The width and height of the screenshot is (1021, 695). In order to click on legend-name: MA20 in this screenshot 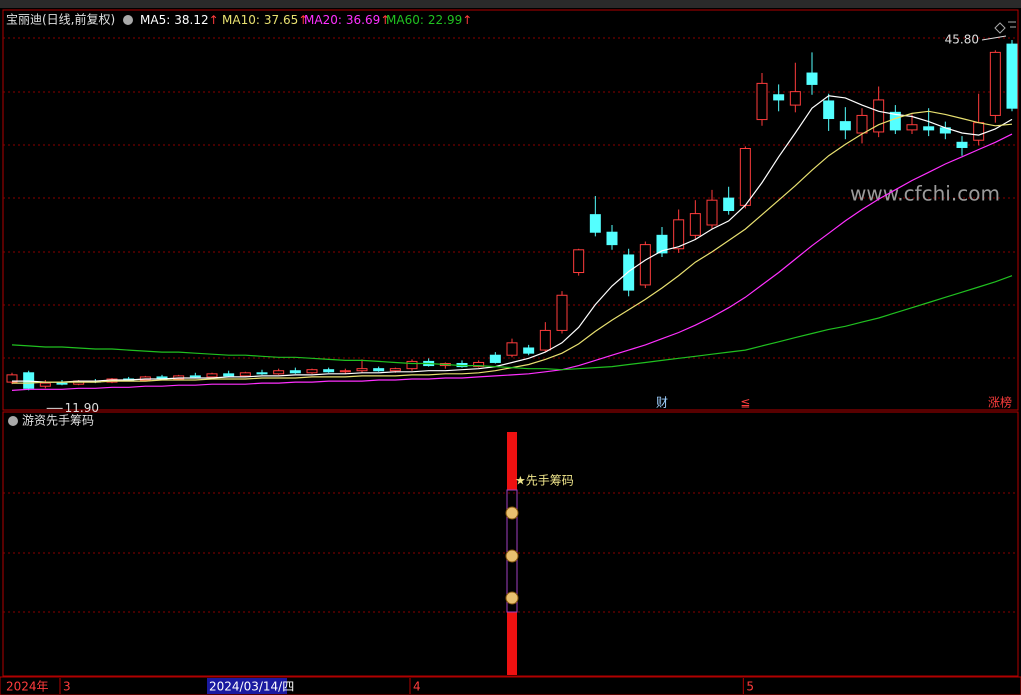, I will do `click(321, 20)`.